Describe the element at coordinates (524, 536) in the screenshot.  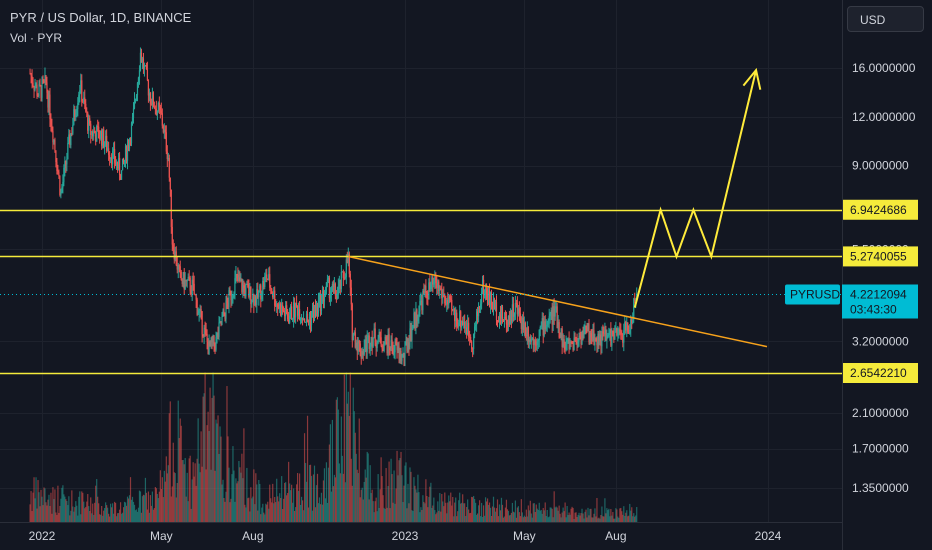
I see `time-tick-label: May` at that location.